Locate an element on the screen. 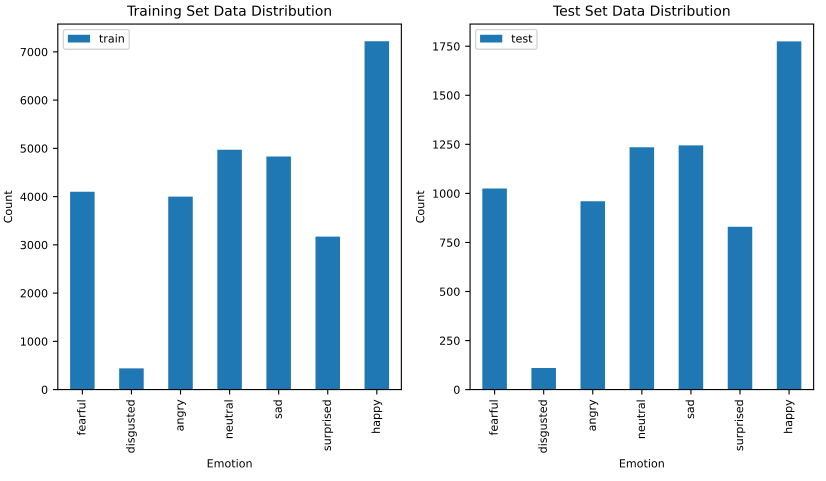 This screenshot has width=826, height=481. chart-title: Training Set Data Distribution is located at coordinates (229, 12).